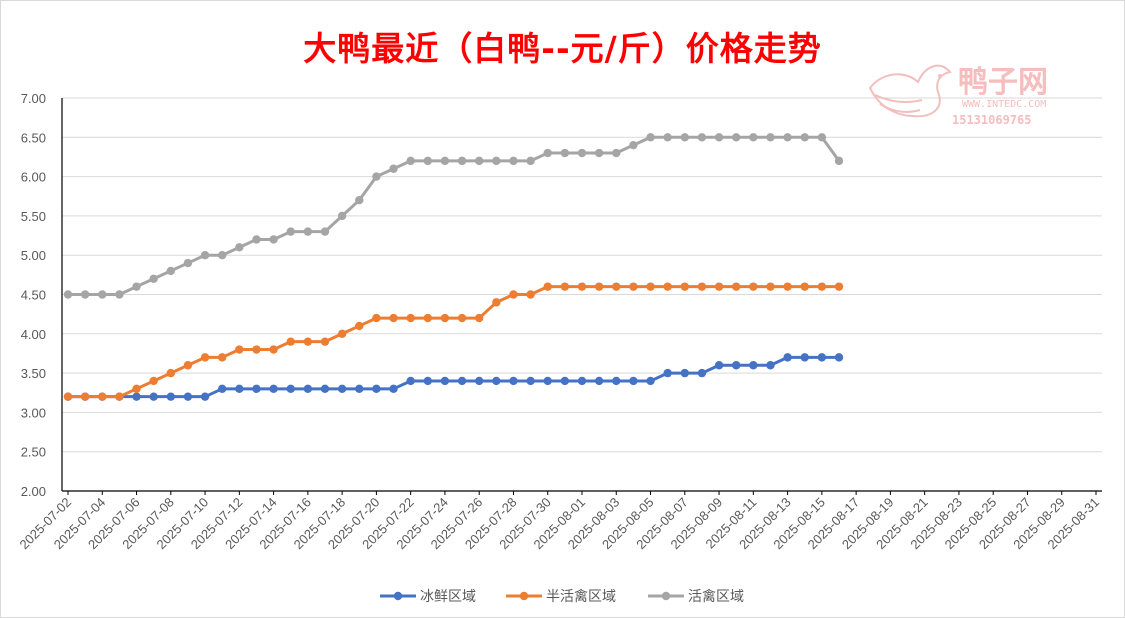 Image resolution: width=1125 pixels, height=618 pixels. What do you see at coordinates (1003, 82) in the screenshot?
I see `watermark-name: 鸭子网` at bounding box center [1003, 82].